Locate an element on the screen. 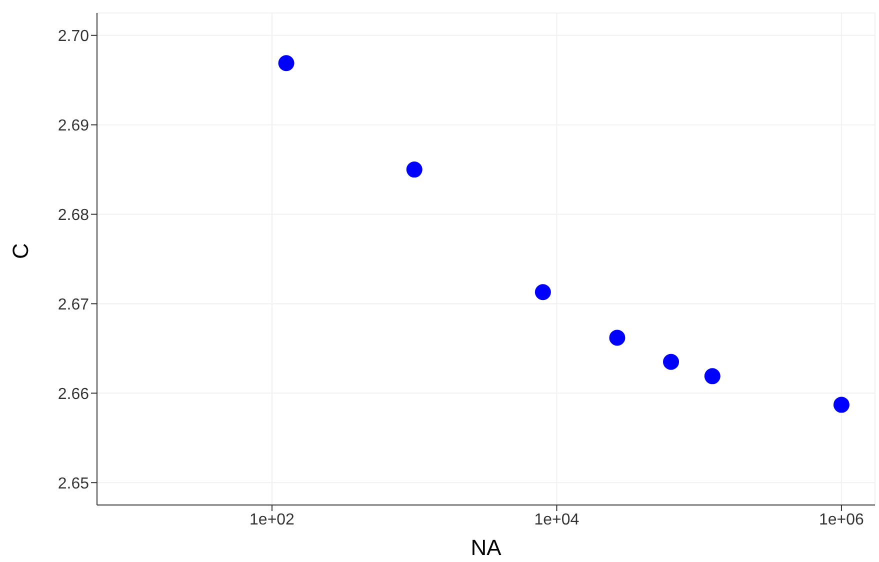 The image size is (879, 562). y-tick-label: 2.67 is located at coordinates (74, 305).